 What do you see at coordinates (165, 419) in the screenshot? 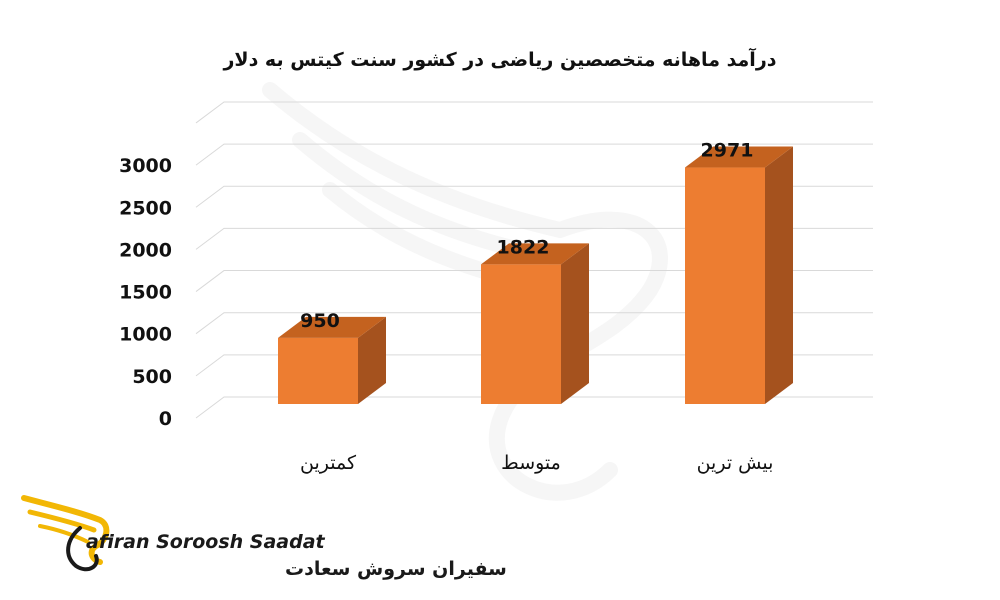
I see `y-tick-label: 0` at bounding box center [165, 419].